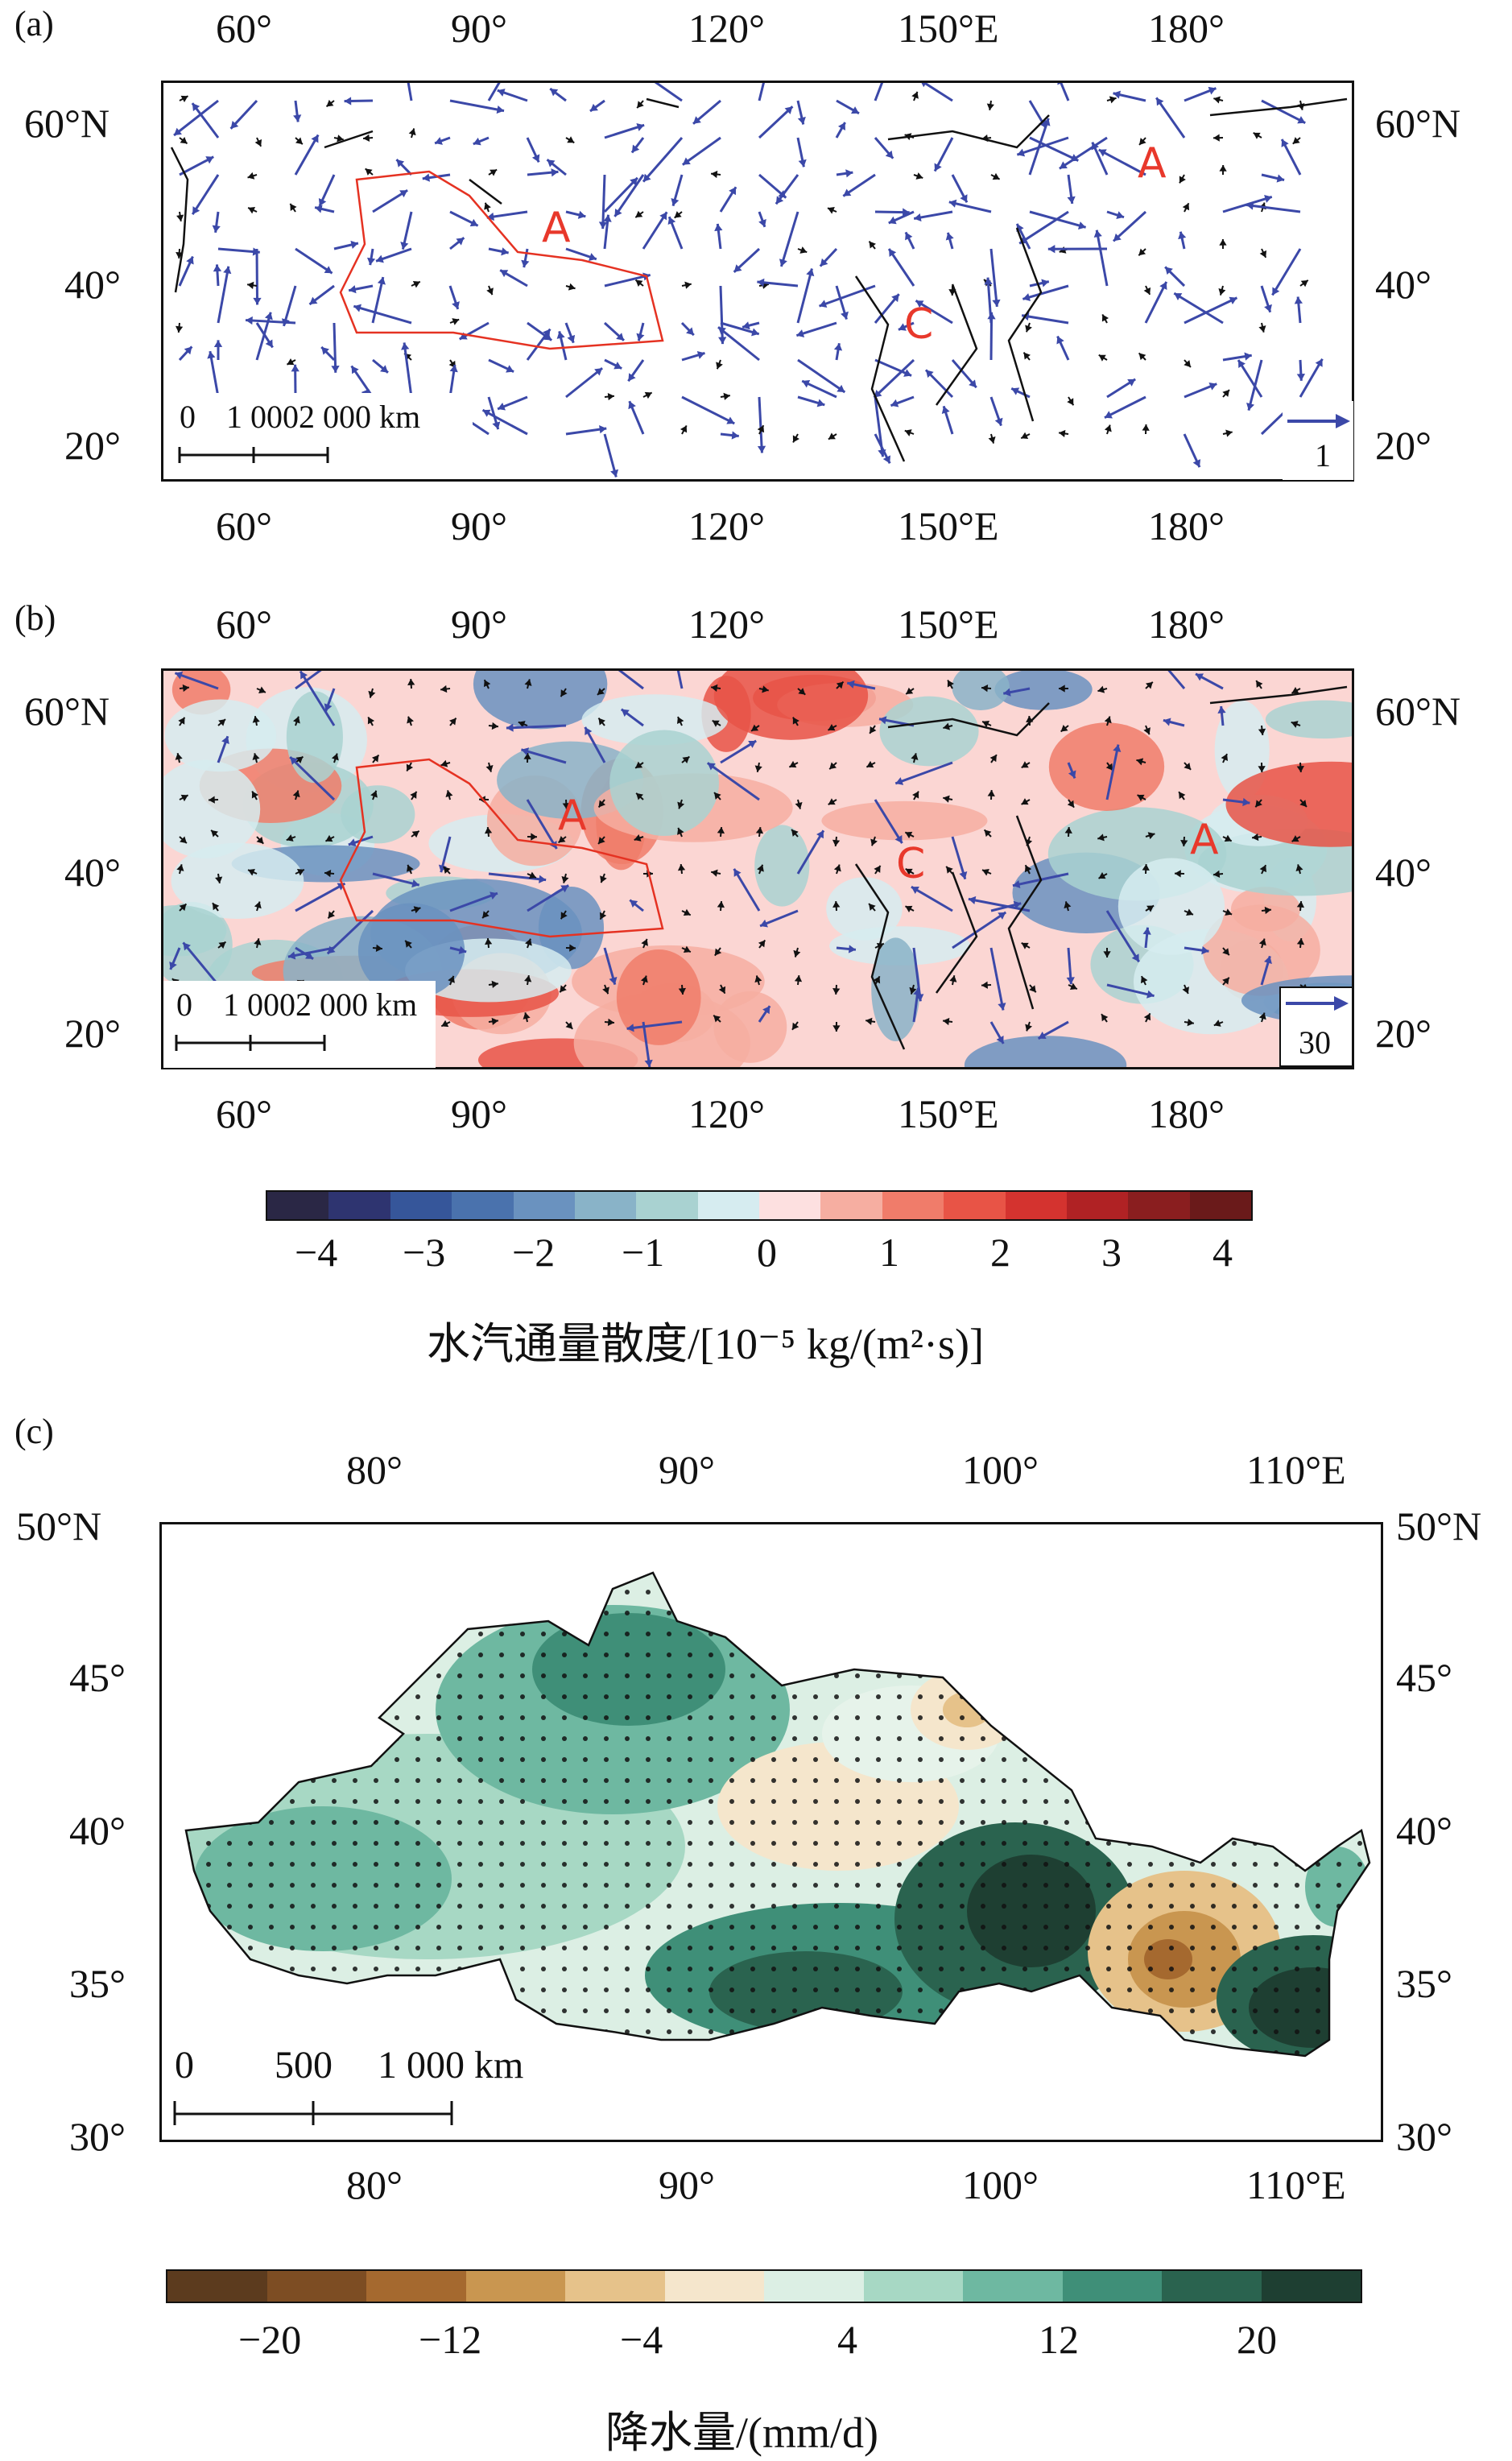 The image size is (1512, 2461). Describe the element at coordinates (374, 2184) in the screenshot. I see `panel-c-bottom-tick: 80°` at that location.